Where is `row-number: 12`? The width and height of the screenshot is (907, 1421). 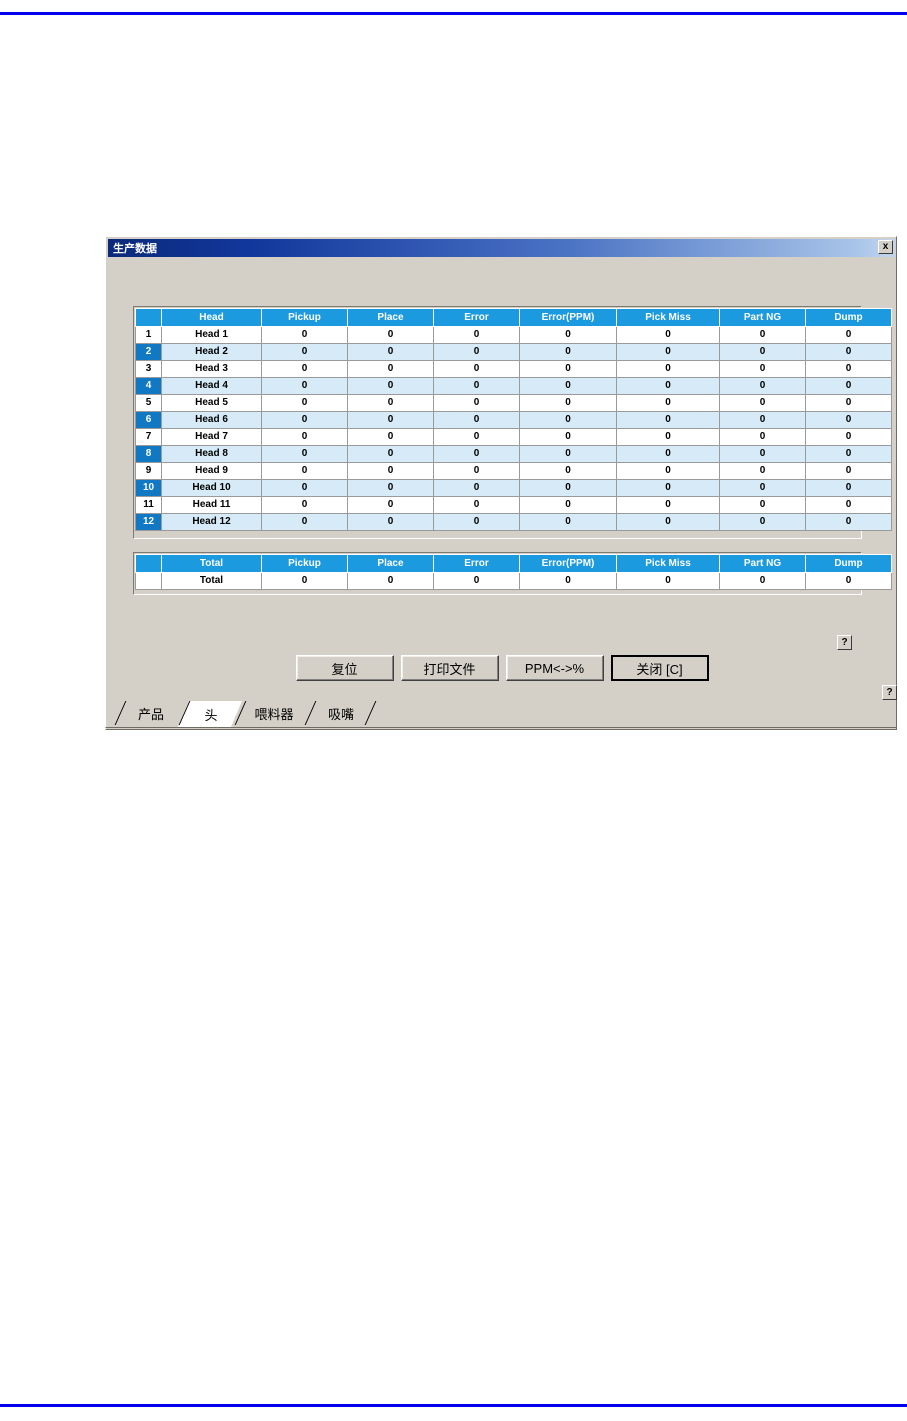 row-number: 12 is located at coordinates (148, 522).